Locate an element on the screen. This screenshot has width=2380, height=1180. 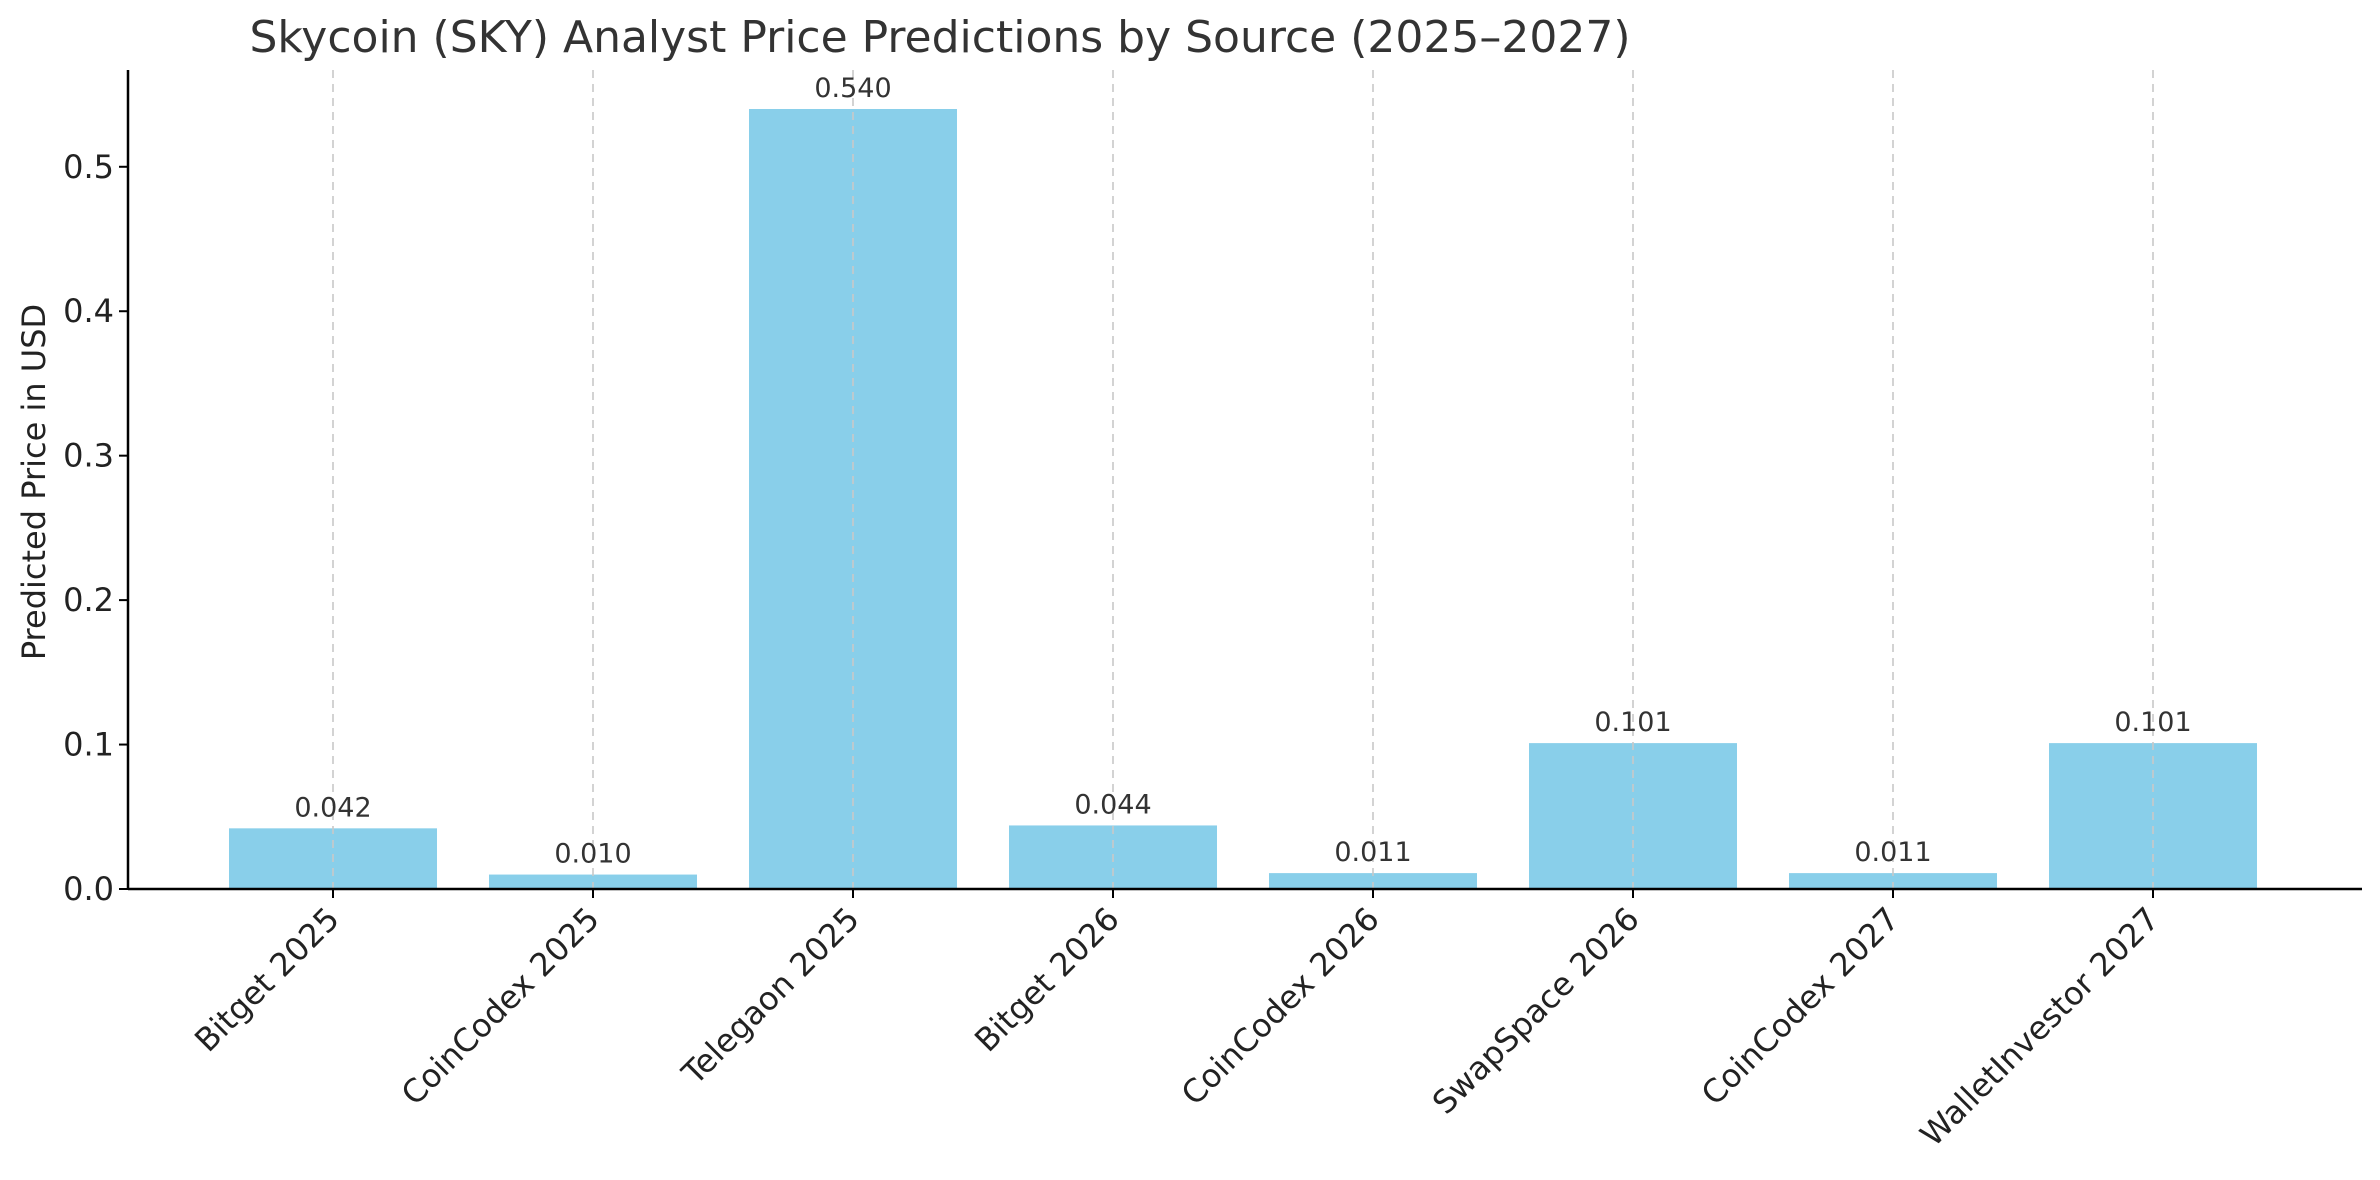
x-tick-label: Bitget 2025 is located at coordinates (266, 979).